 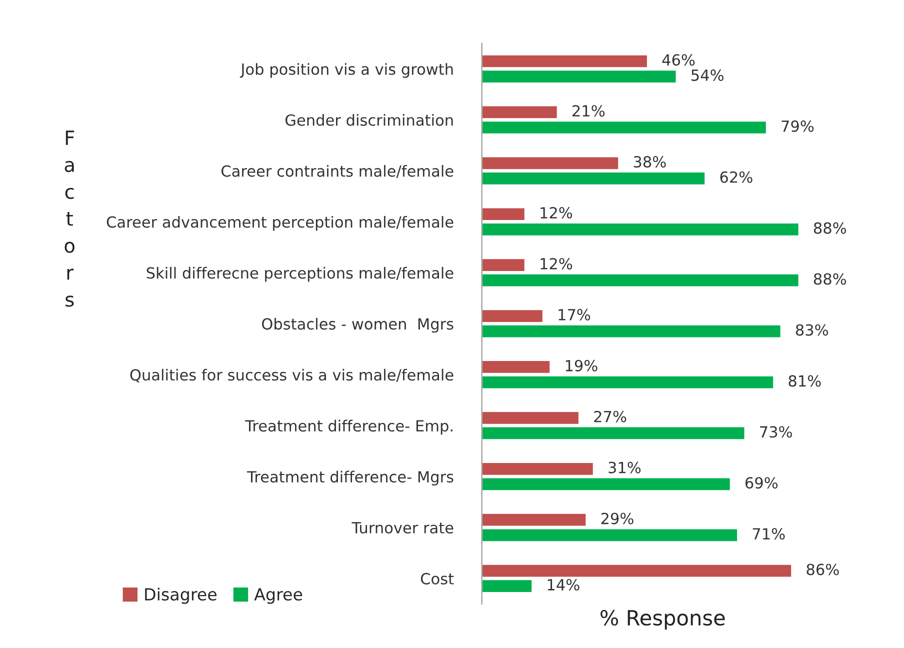 What do you see at coordinates (437, 578) in the screenshot?
I see `y-tick-label: Cost` at bounding box center [437, 578].